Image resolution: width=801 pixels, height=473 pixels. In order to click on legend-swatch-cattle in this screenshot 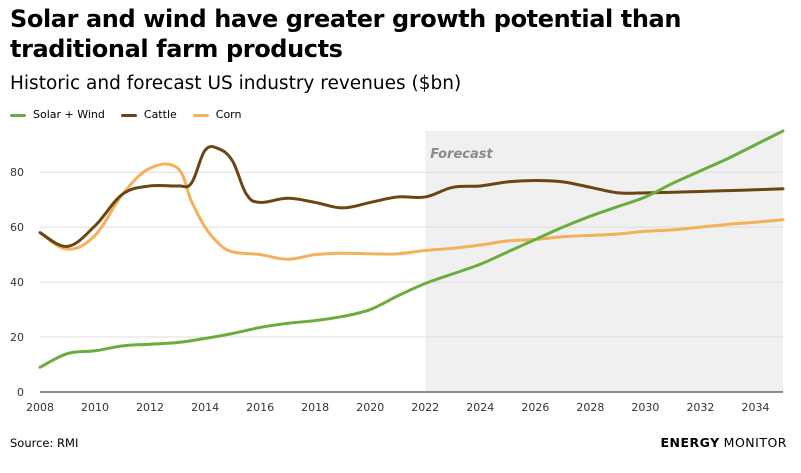, I will do `click(128, 115)`.